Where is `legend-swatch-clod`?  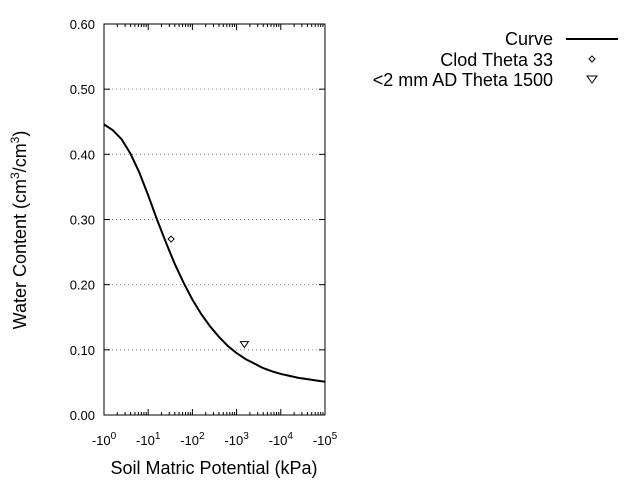
legend-swatch-clod is located at coordinates (592, 59).